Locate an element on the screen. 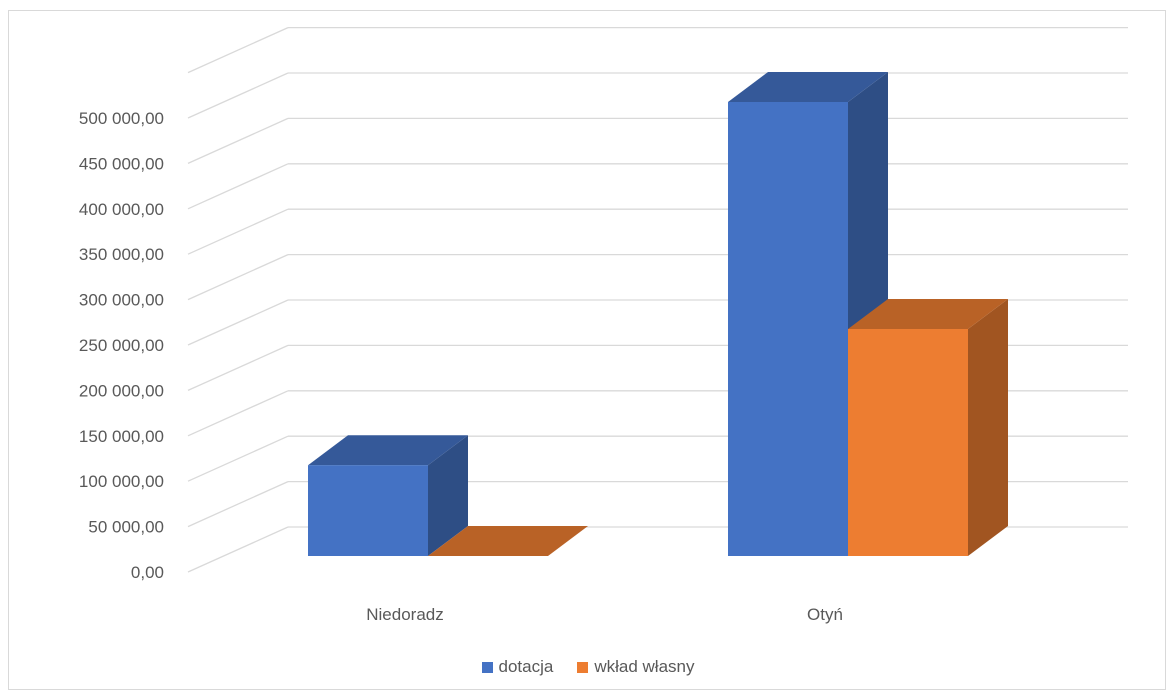  y-tick-label: 400 000,00 is located at coordinates (121, 209).